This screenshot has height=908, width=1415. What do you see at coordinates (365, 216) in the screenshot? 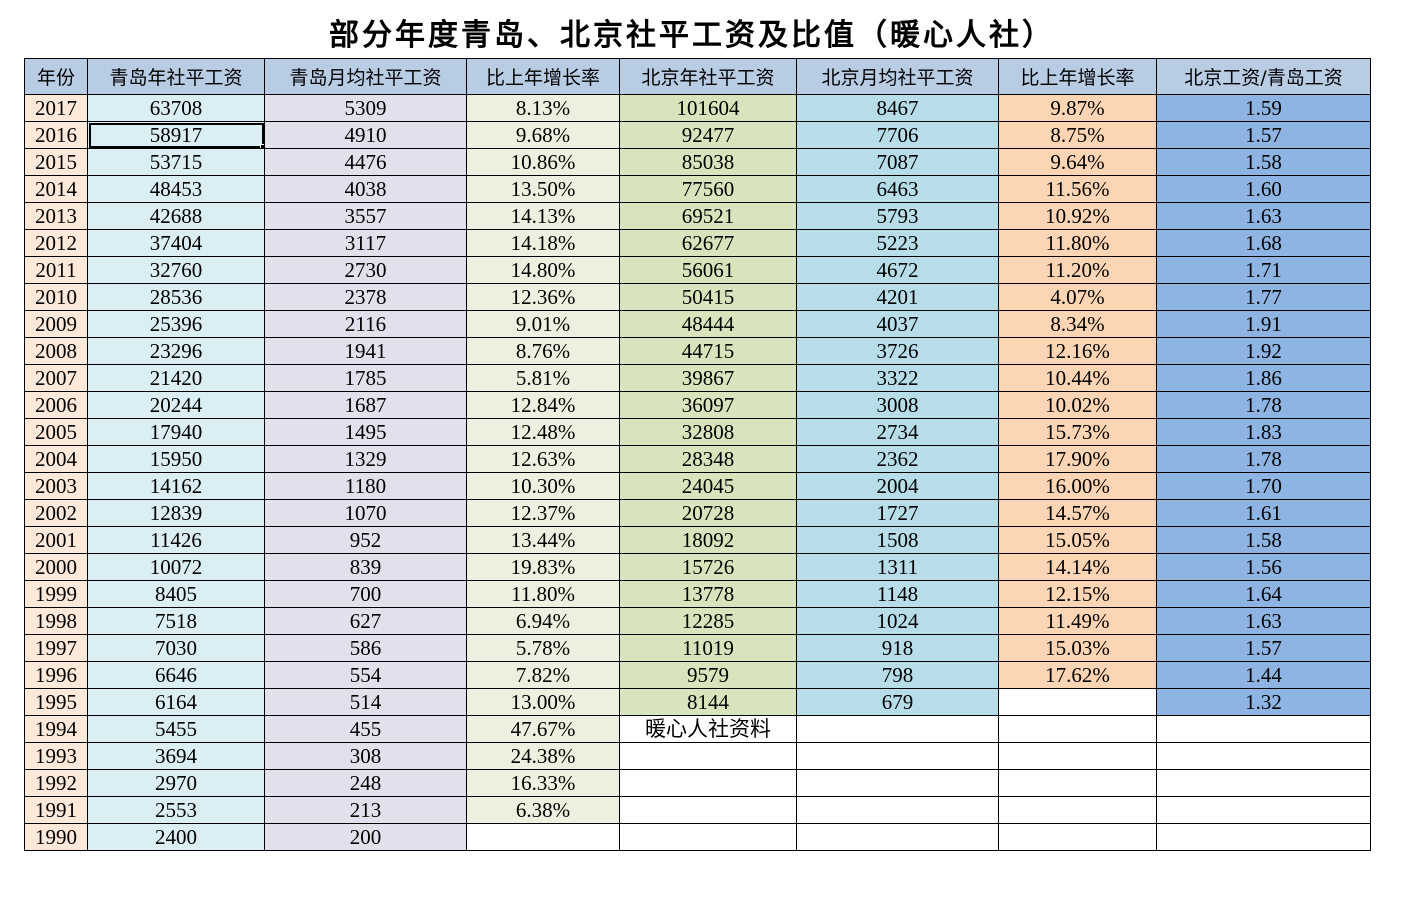
I see `cell-qd-monthly-wage: 3557` at bounding box center [365, 216].